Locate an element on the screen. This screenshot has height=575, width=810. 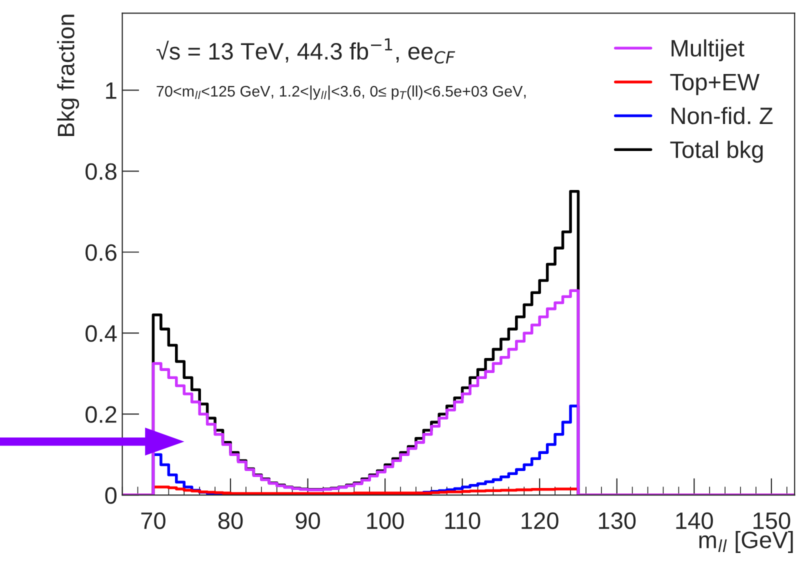
y-tick-label: 0.8 is located at coordinates (101, 171).